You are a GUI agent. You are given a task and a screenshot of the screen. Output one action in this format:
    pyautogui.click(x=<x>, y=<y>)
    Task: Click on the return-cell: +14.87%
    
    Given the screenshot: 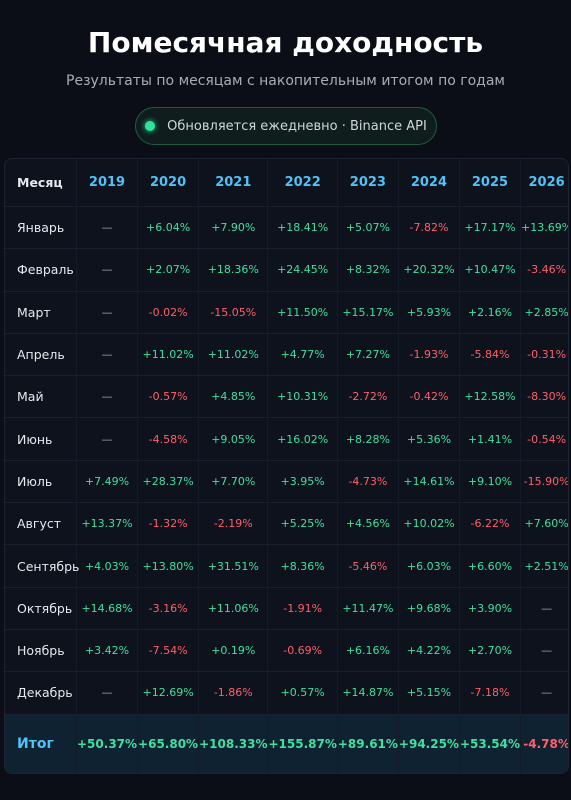 What is the action you would take?
    pyautogui.click(x=368, y=693)
    